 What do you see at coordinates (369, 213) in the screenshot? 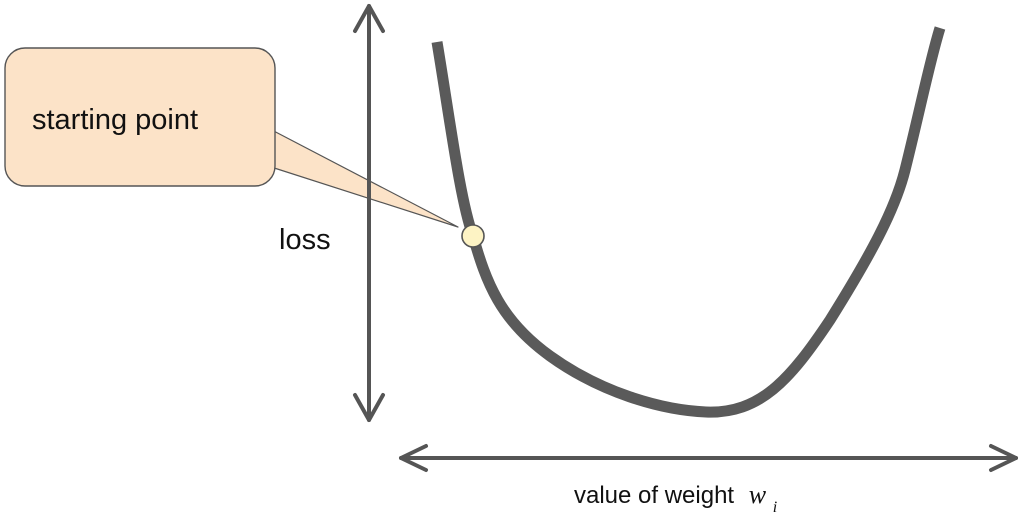
I see `y-axis` at bounding box center [369, 213].